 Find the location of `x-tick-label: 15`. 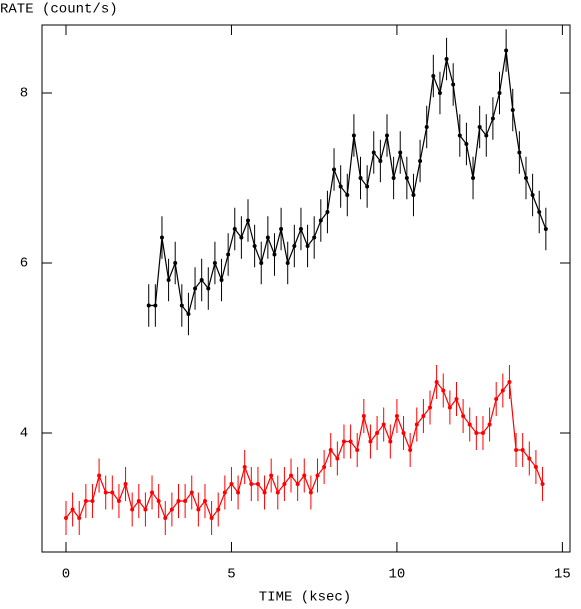

x-tick-label: 15 is located at coordinates (562, 575).